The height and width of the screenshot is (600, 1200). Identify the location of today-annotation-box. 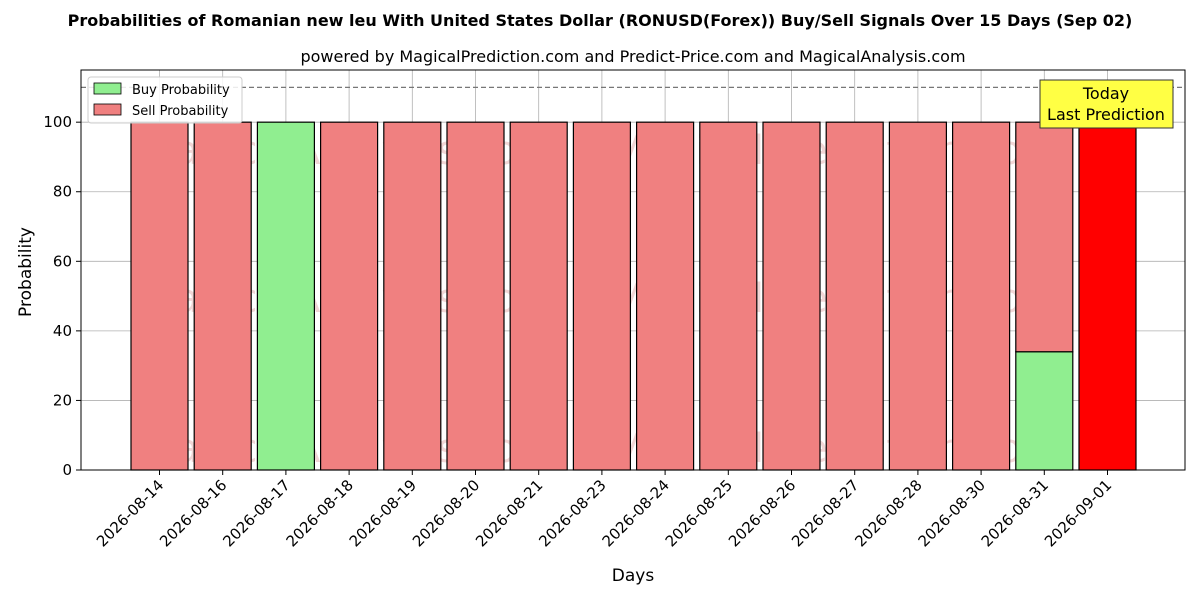
(1106, 104).